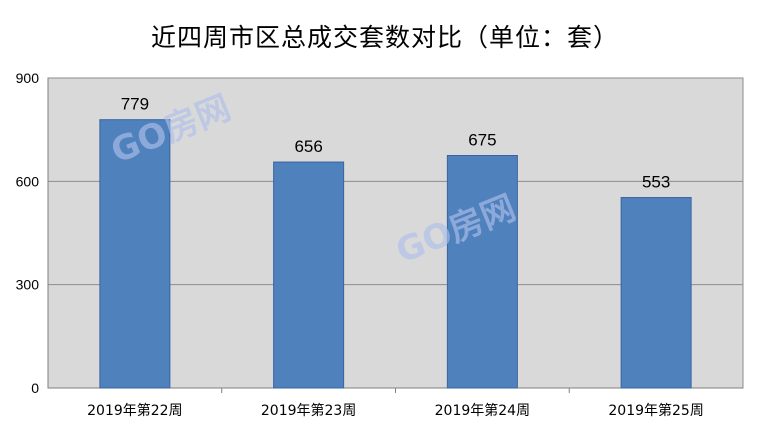  What do you see at coordinates (135, 104) in the screenshot?
I see `data-label: 779` at bounding box center [135, 104].